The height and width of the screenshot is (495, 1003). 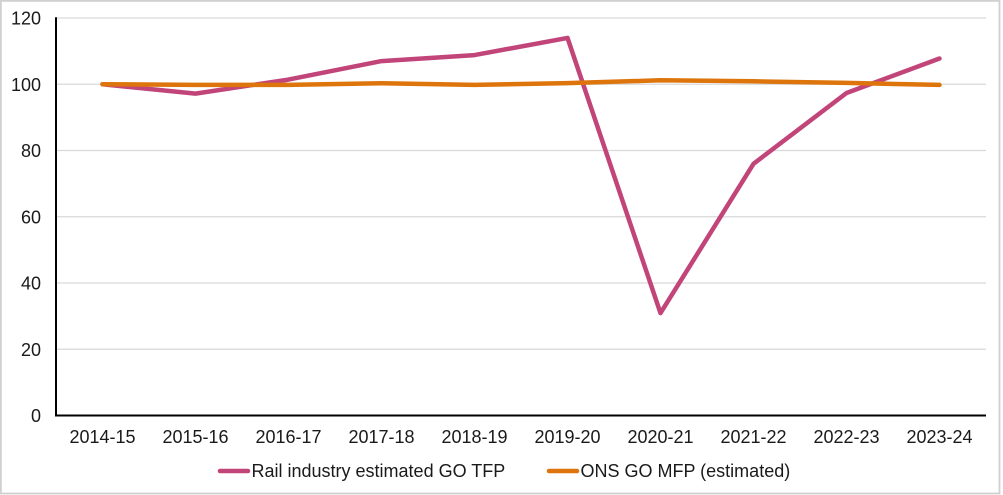 What do you see at coordinates (660, 437) in the screenshot?
I see `svg-text: 2020-21` at bounding box center [660, 437].